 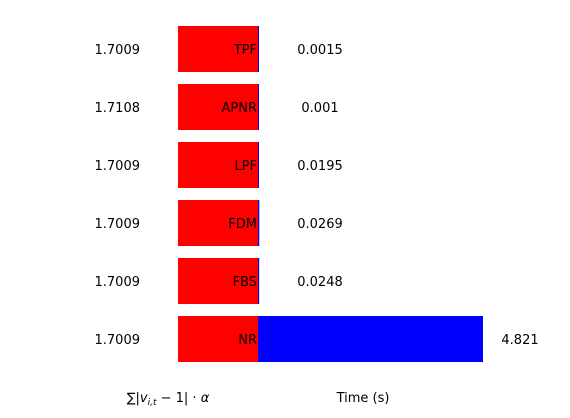 I want to click on time-value-label: 0.001, so click(x=319, y=108).